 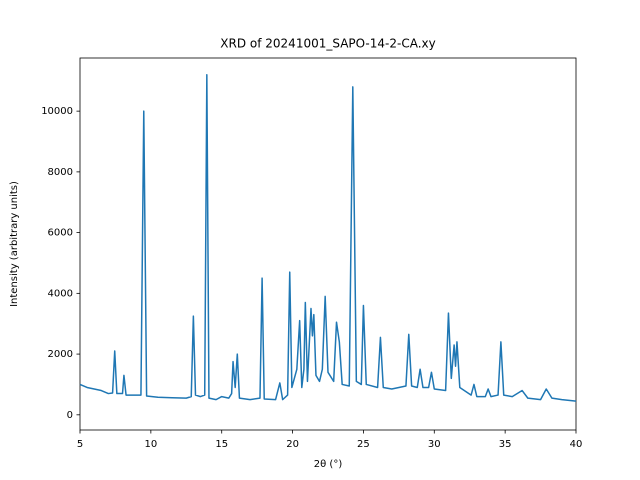 What do you see at coordinates (328, 464) in the screenshot?
I see `x-axis-label: 2θ (°)` at bounding box center [328, 464].